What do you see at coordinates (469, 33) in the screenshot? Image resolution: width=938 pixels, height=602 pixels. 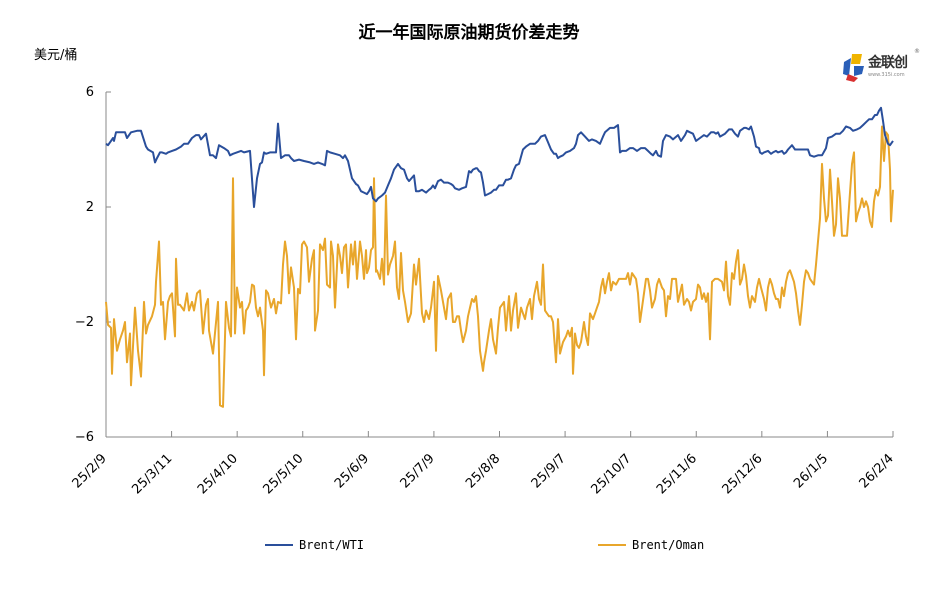 I see `chart-title: 近一年国际原油期货价差走势` at bounding box center [469, 33].